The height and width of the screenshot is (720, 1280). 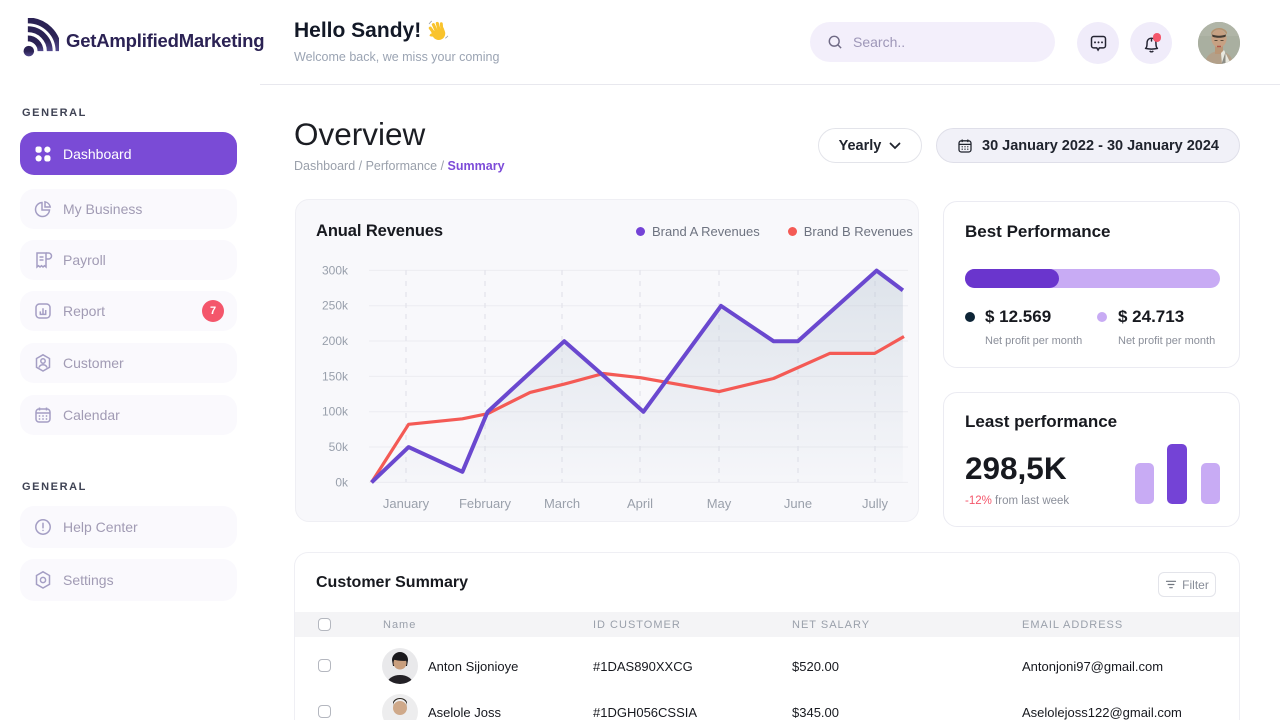 What do you see at coordinates (342, 482) in the screenshot?
I see `svg-text: 0k` at bounding box center [342, 482].